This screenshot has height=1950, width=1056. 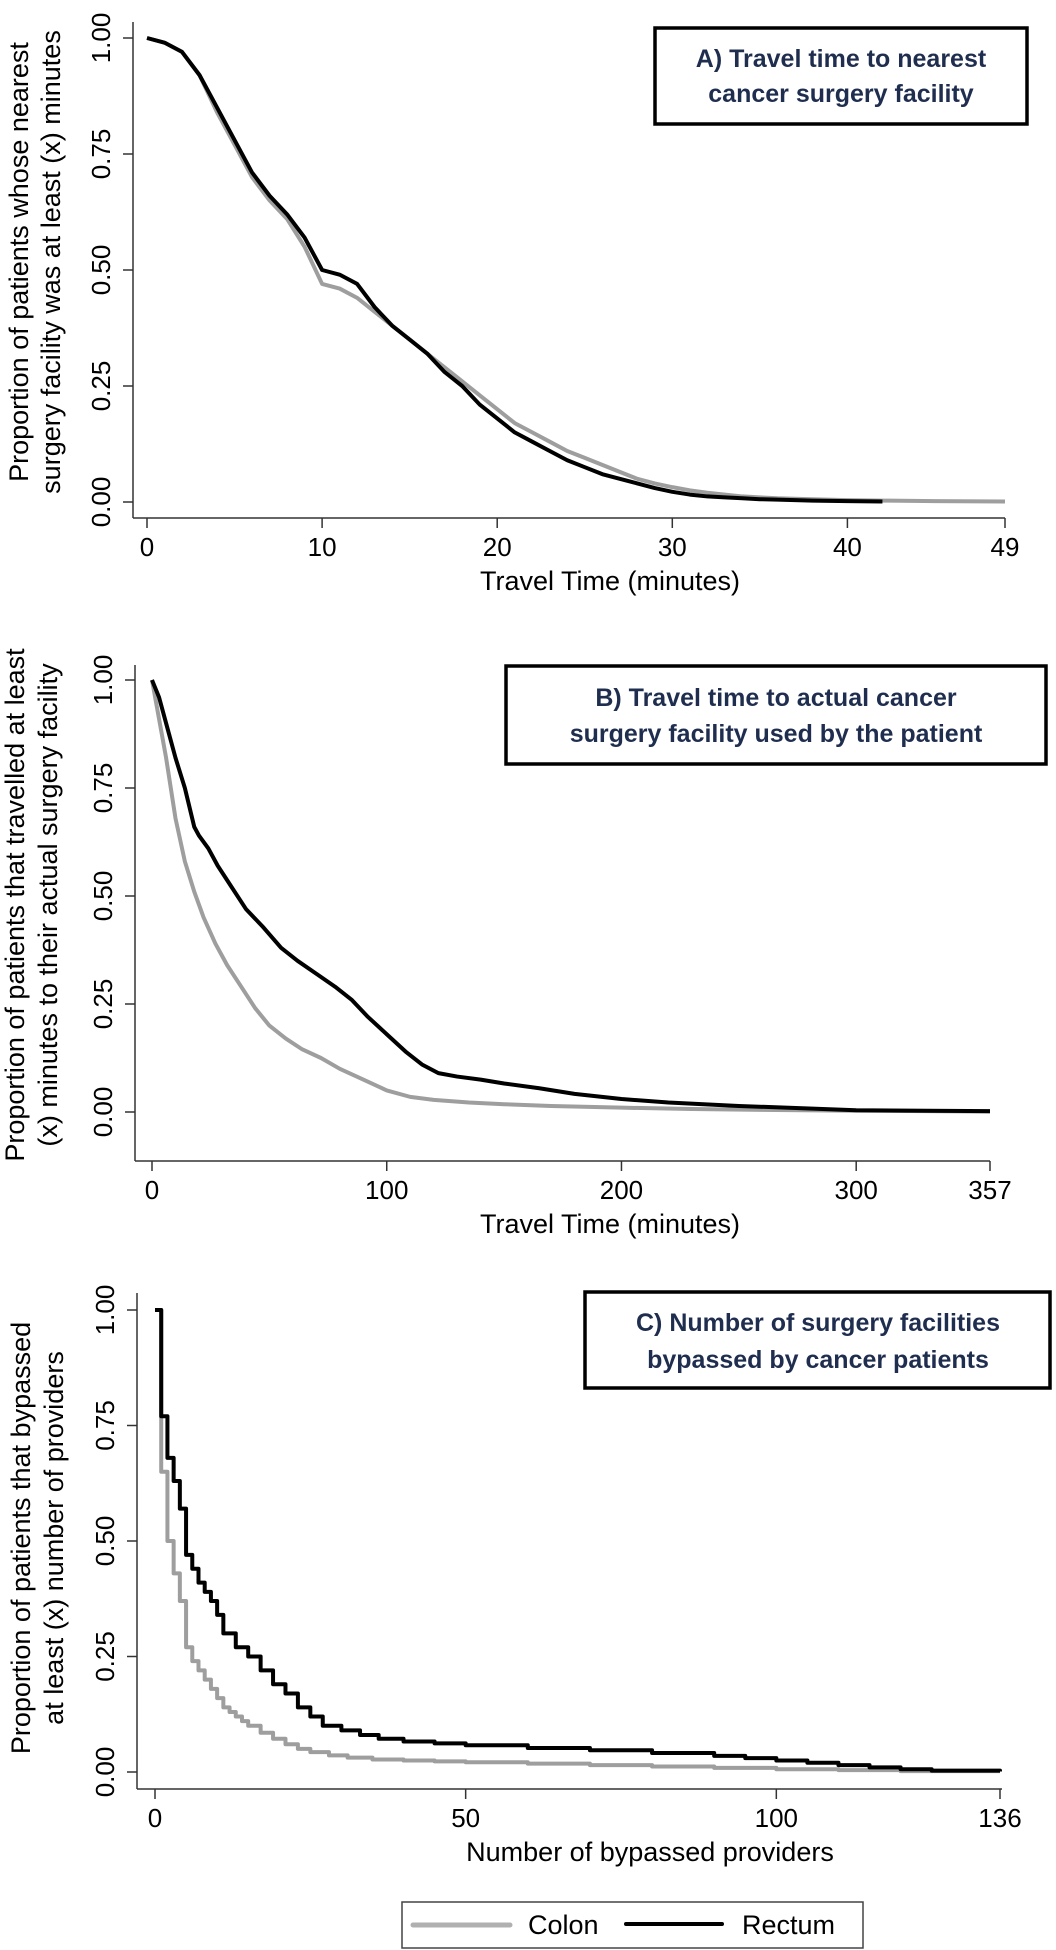 I want to click on x-tick-label: 50, so click(x=465, y=1818).